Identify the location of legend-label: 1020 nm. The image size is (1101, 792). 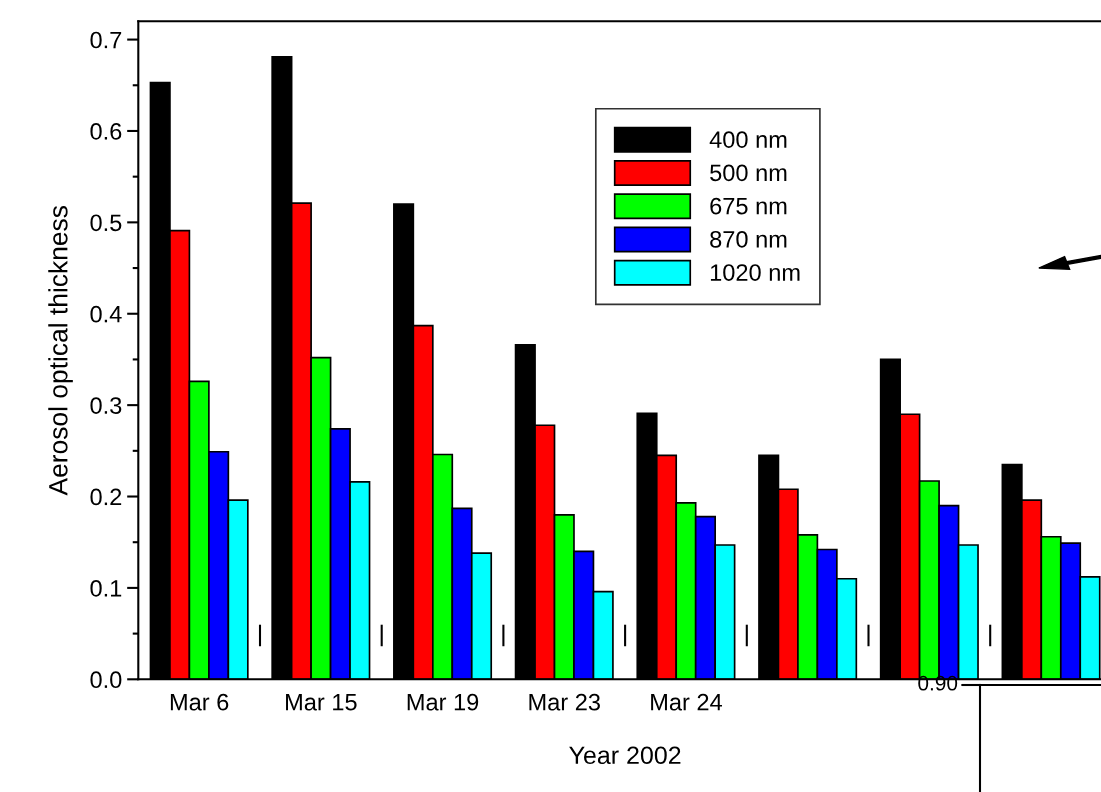
(755, 272).